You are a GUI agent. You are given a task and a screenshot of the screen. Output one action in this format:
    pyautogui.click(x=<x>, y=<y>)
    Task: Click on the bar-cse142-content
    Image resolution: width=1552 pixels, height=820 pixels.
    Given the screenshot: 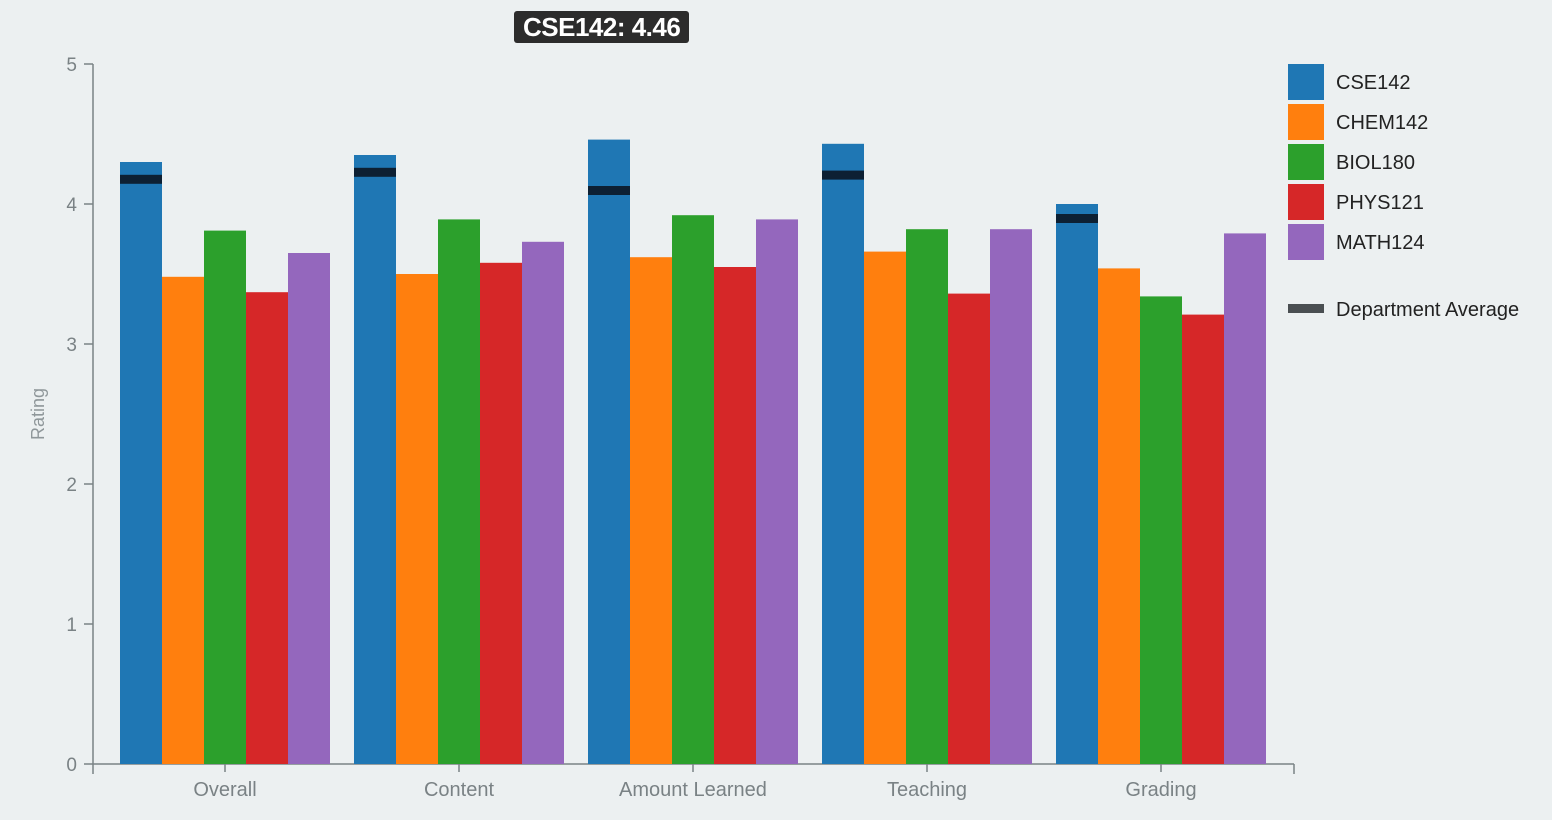 What is the action you would take?
    pyautogui.click(x=375, y=459)
    